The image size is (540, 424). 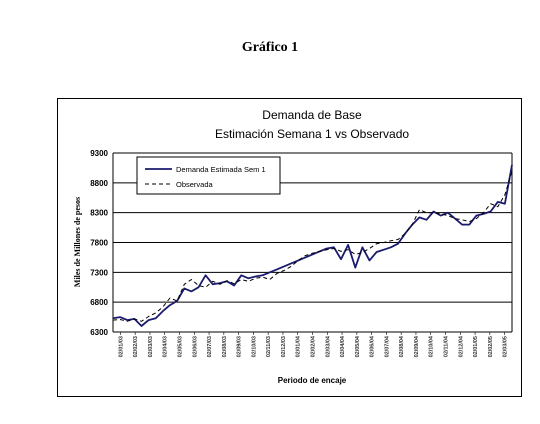 I want to click on x-tick-label: 02/02/04, so click(x=314, y=346).